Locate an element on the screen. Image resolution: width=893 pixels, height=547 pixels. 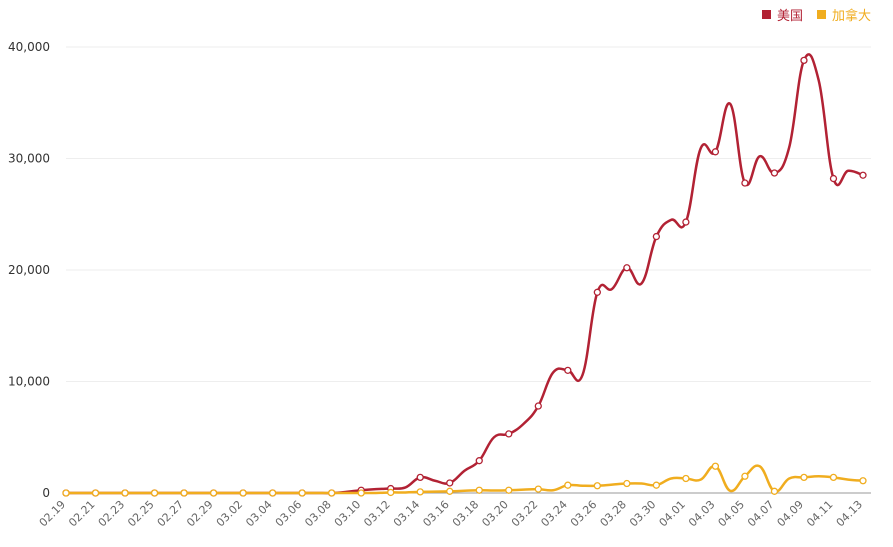
x-tick-label: 04.01 is located at coordinates (672, 513).